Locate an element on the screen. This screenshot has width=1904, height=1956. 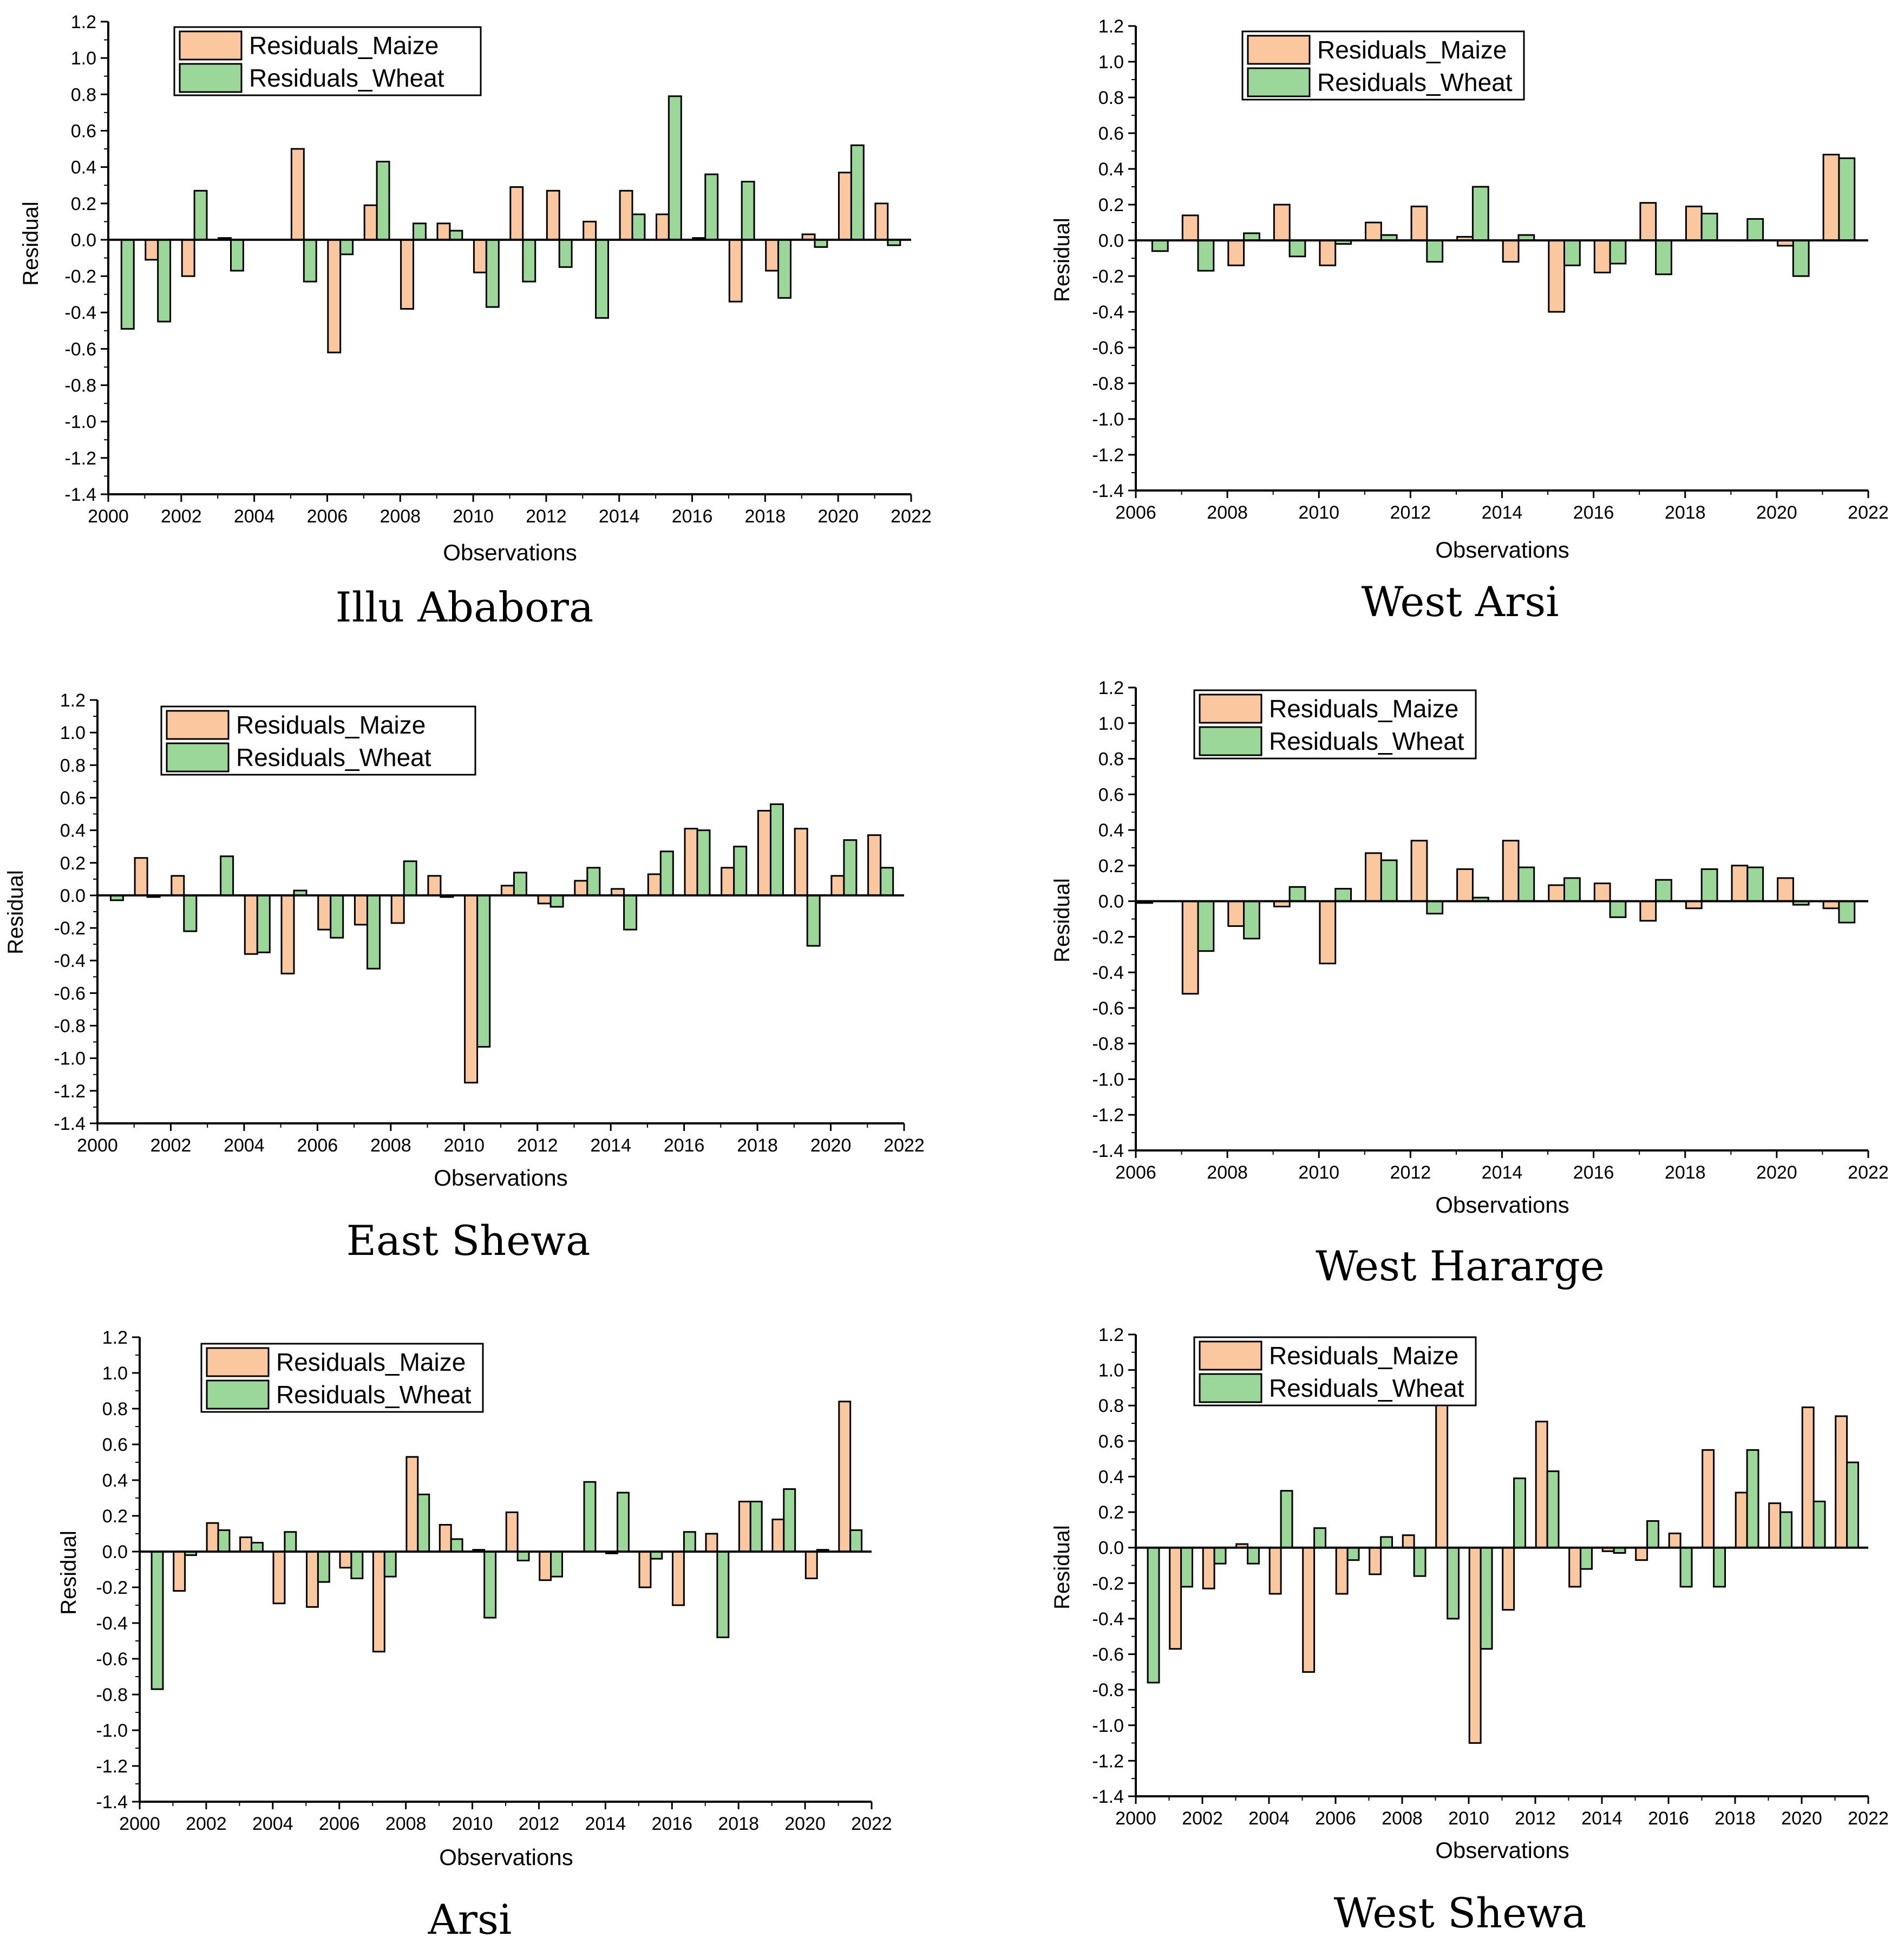
wheat-bar-2000 is located at coordinates (128, 284).